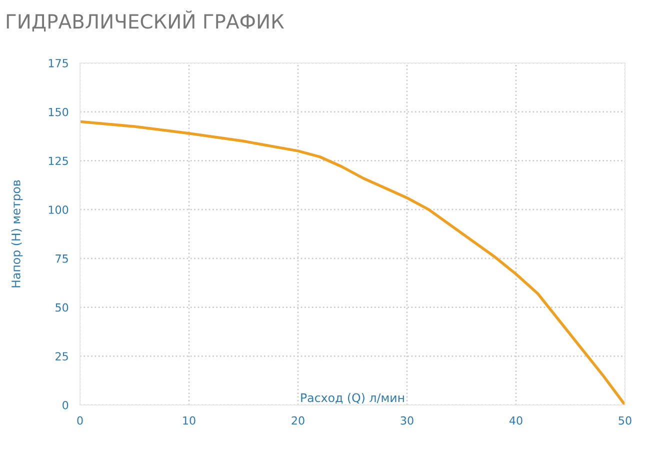 The height and width of the screenshot is (455, 649). Describe the element at coordinates (65, 405) in the screenshot. I see `y-tick-label: 0` at that location.